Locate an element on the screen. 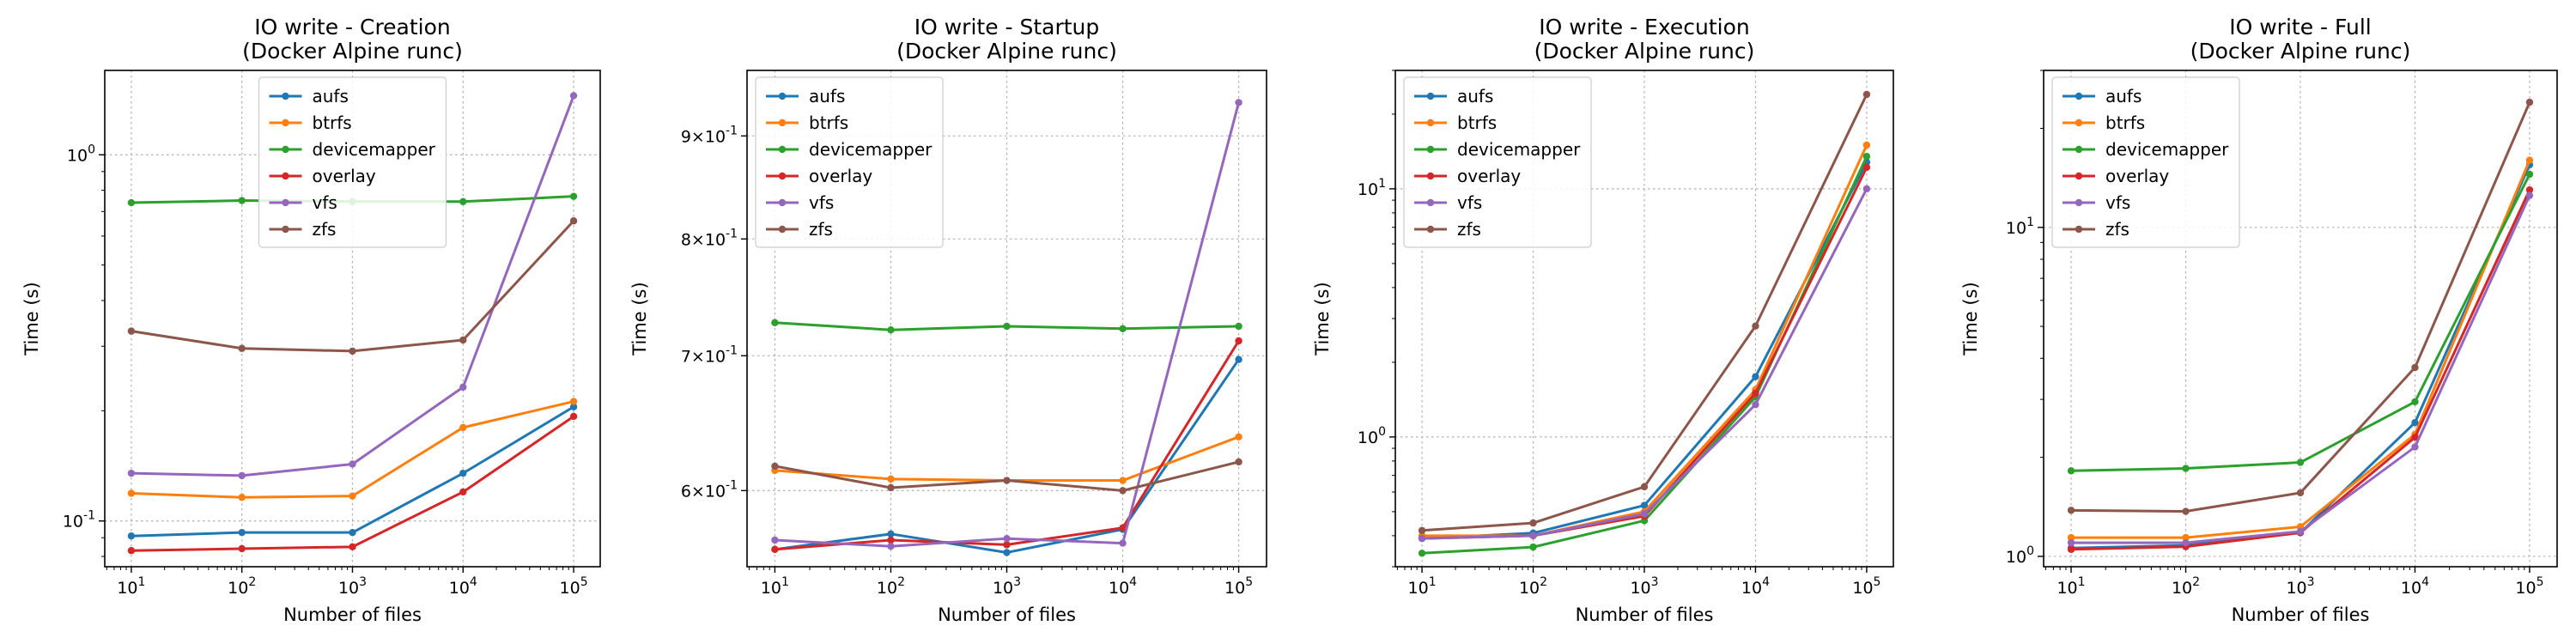 The image size is (2576, 644). chart-title: IO write - Creation (Docker Alpine runc) is located at coordinates (353, 40).